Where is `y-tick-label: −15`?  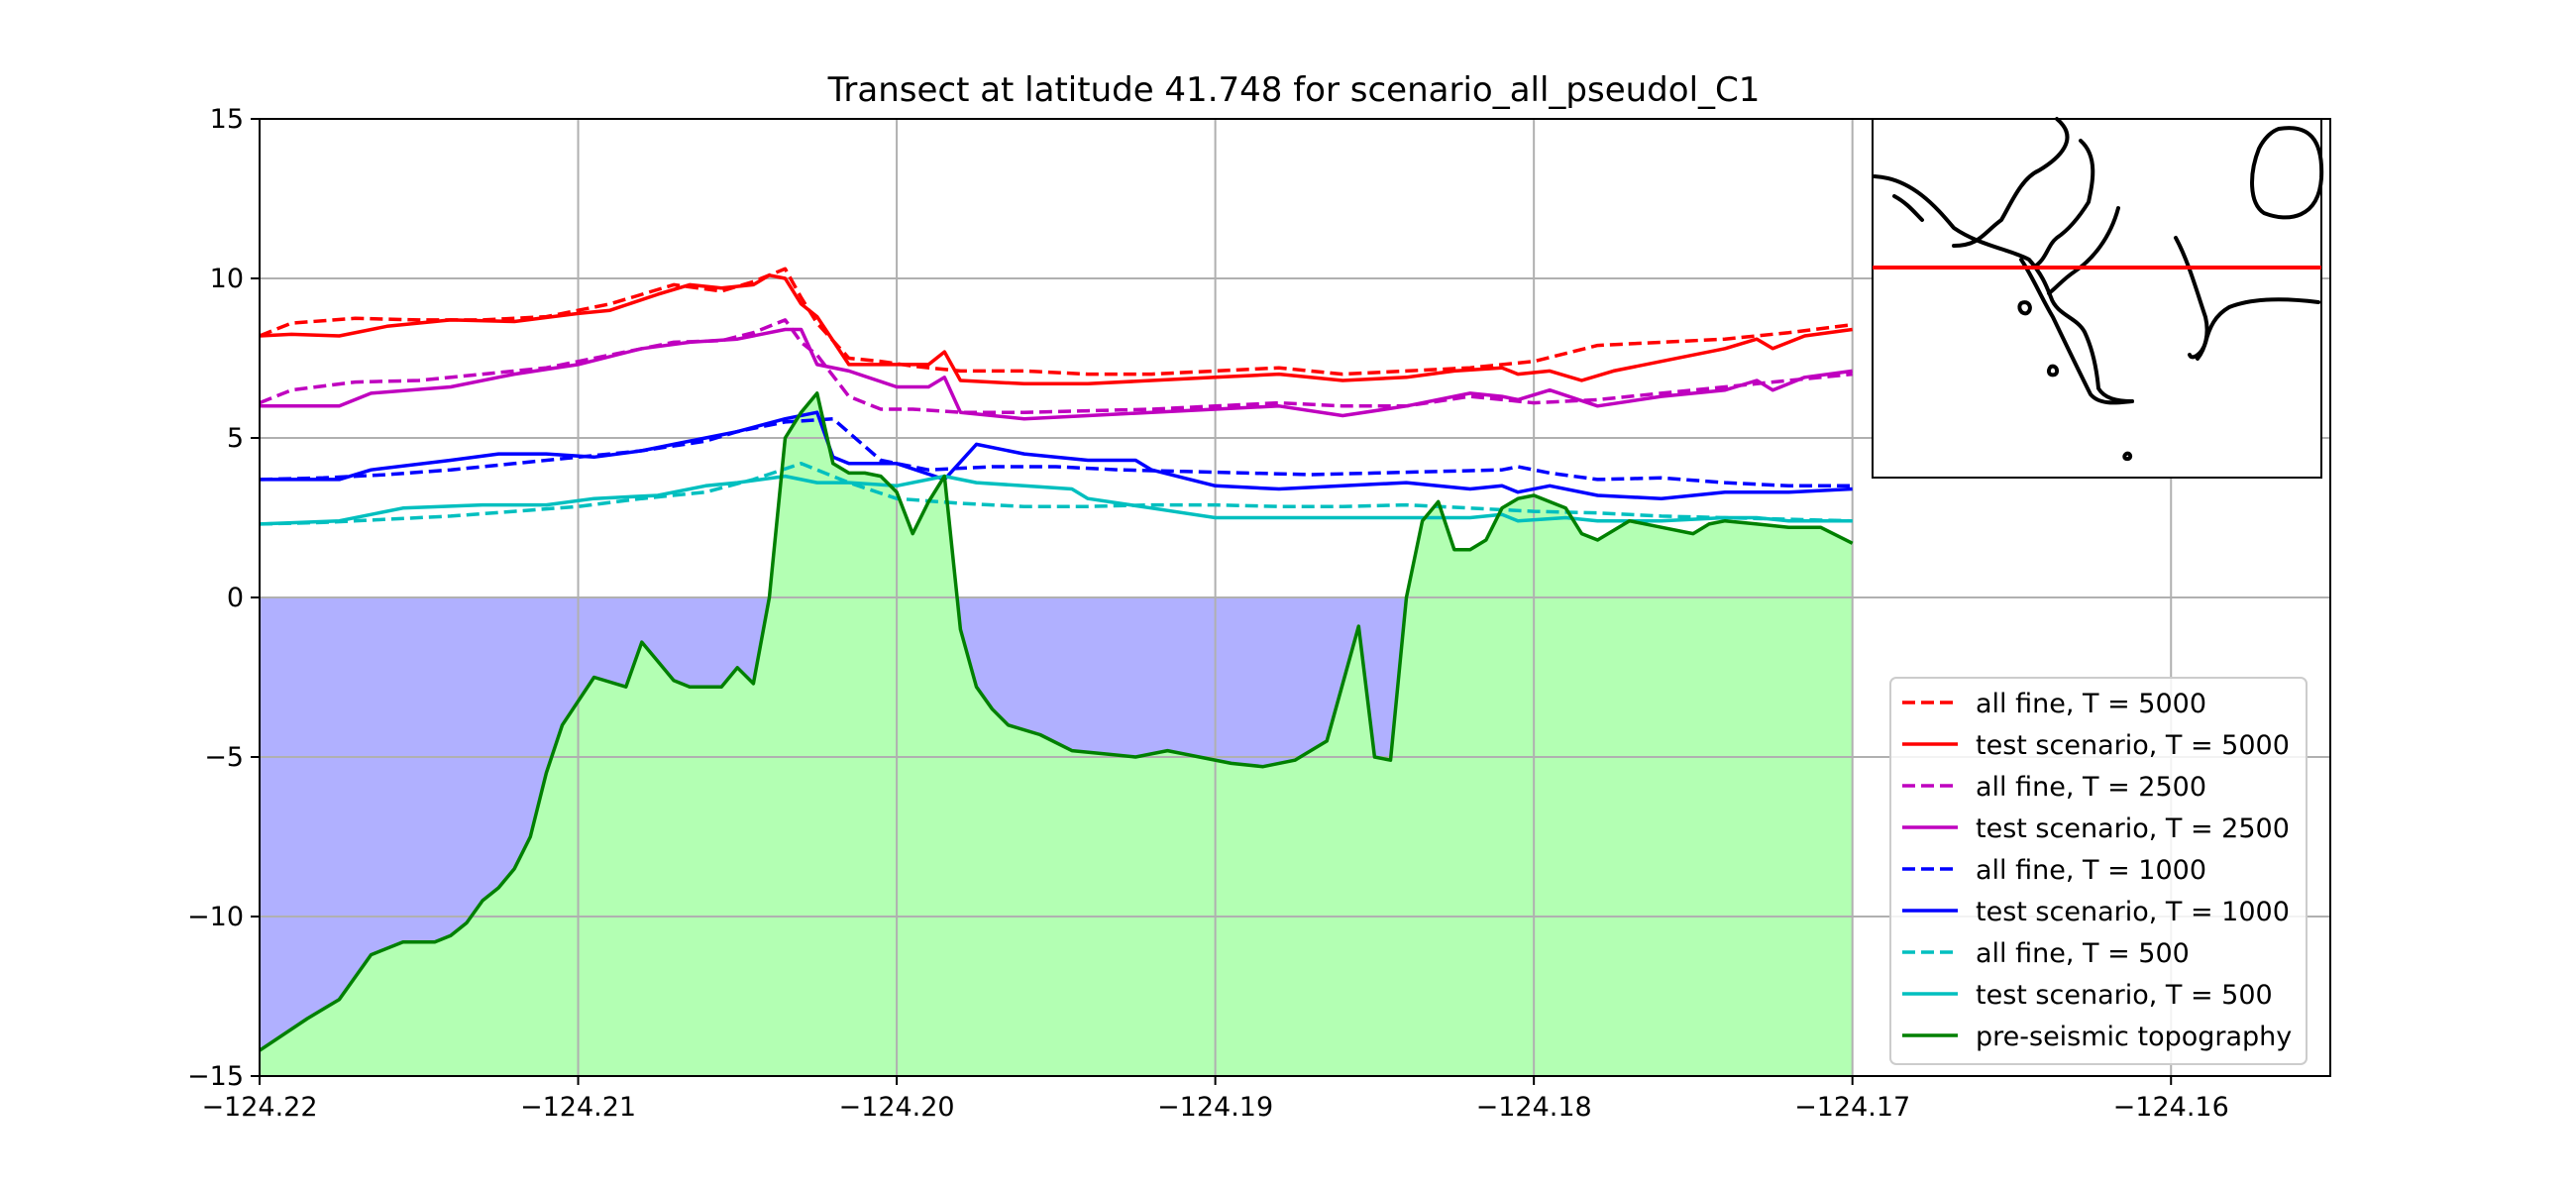 y-tick-label: −15 is located at coordinates (215, 1077).